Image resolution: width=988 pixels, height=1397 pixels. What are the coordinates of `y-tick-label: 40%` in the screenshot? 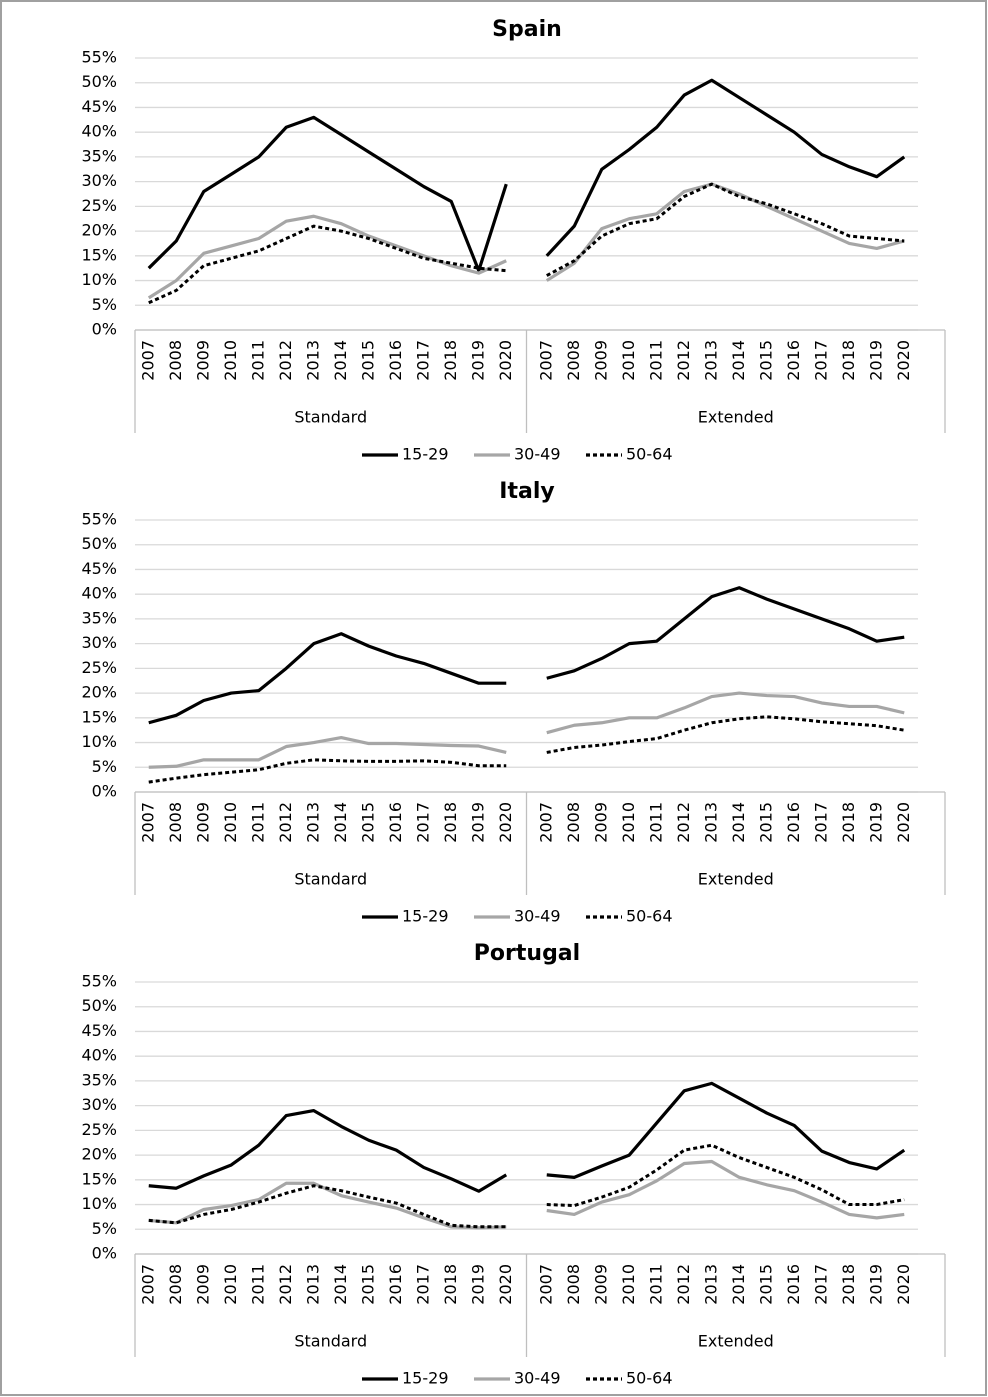 It's located at (99, 131).